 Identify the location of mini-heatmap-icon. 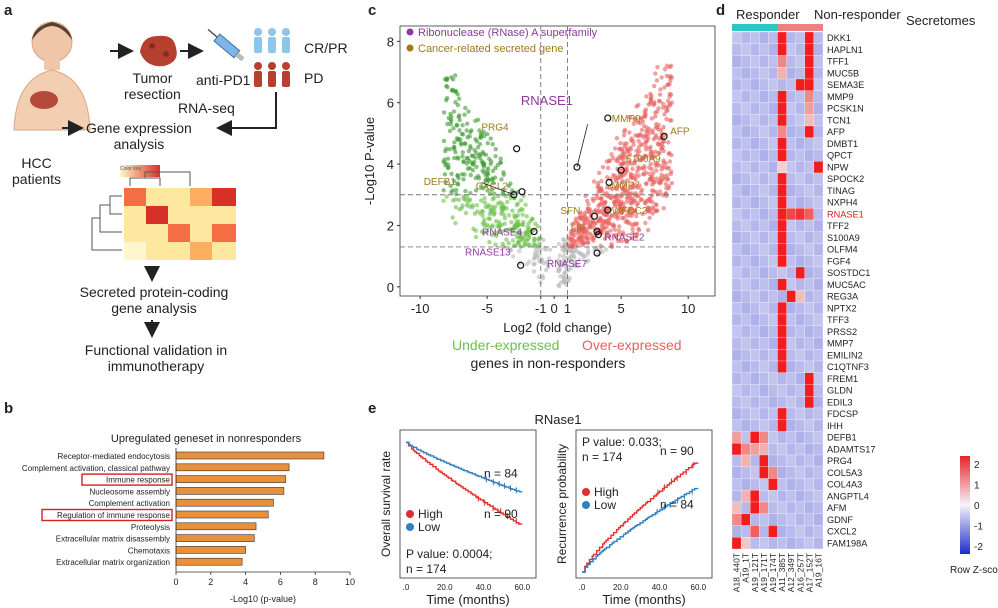
(163, 212).